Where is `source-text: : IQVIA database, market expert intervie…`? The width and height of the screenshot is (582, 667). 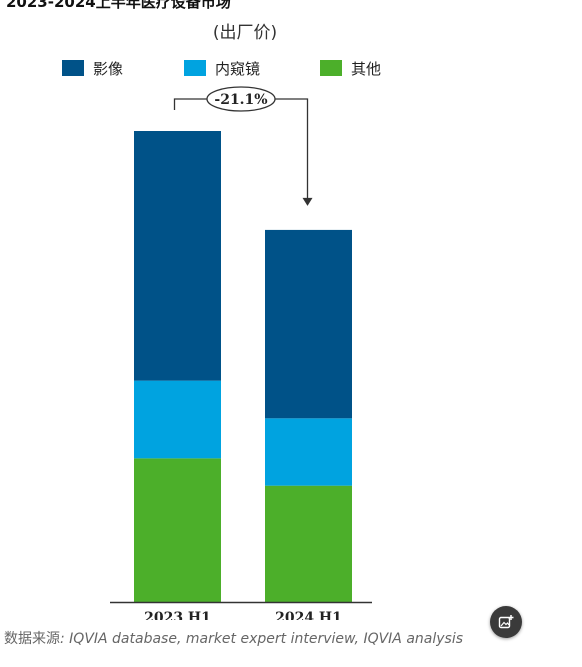 source-text: : IQVIA database, market expert intervie… is located at coordinates (262, 639).